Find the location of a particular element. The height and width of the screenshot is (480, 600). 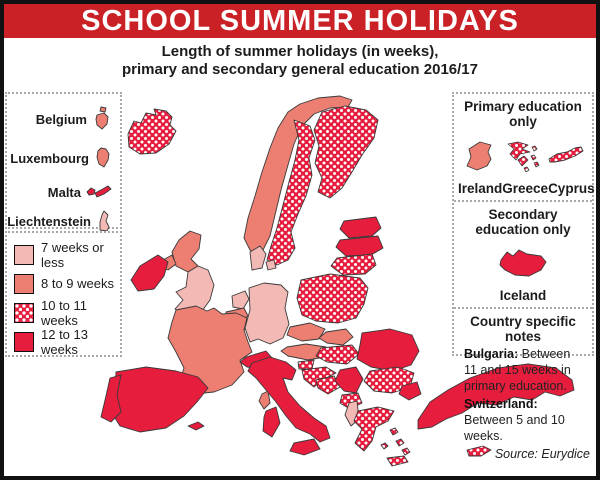

legend-label: 12 to 13 weeks is located at coordinates (64, 341).